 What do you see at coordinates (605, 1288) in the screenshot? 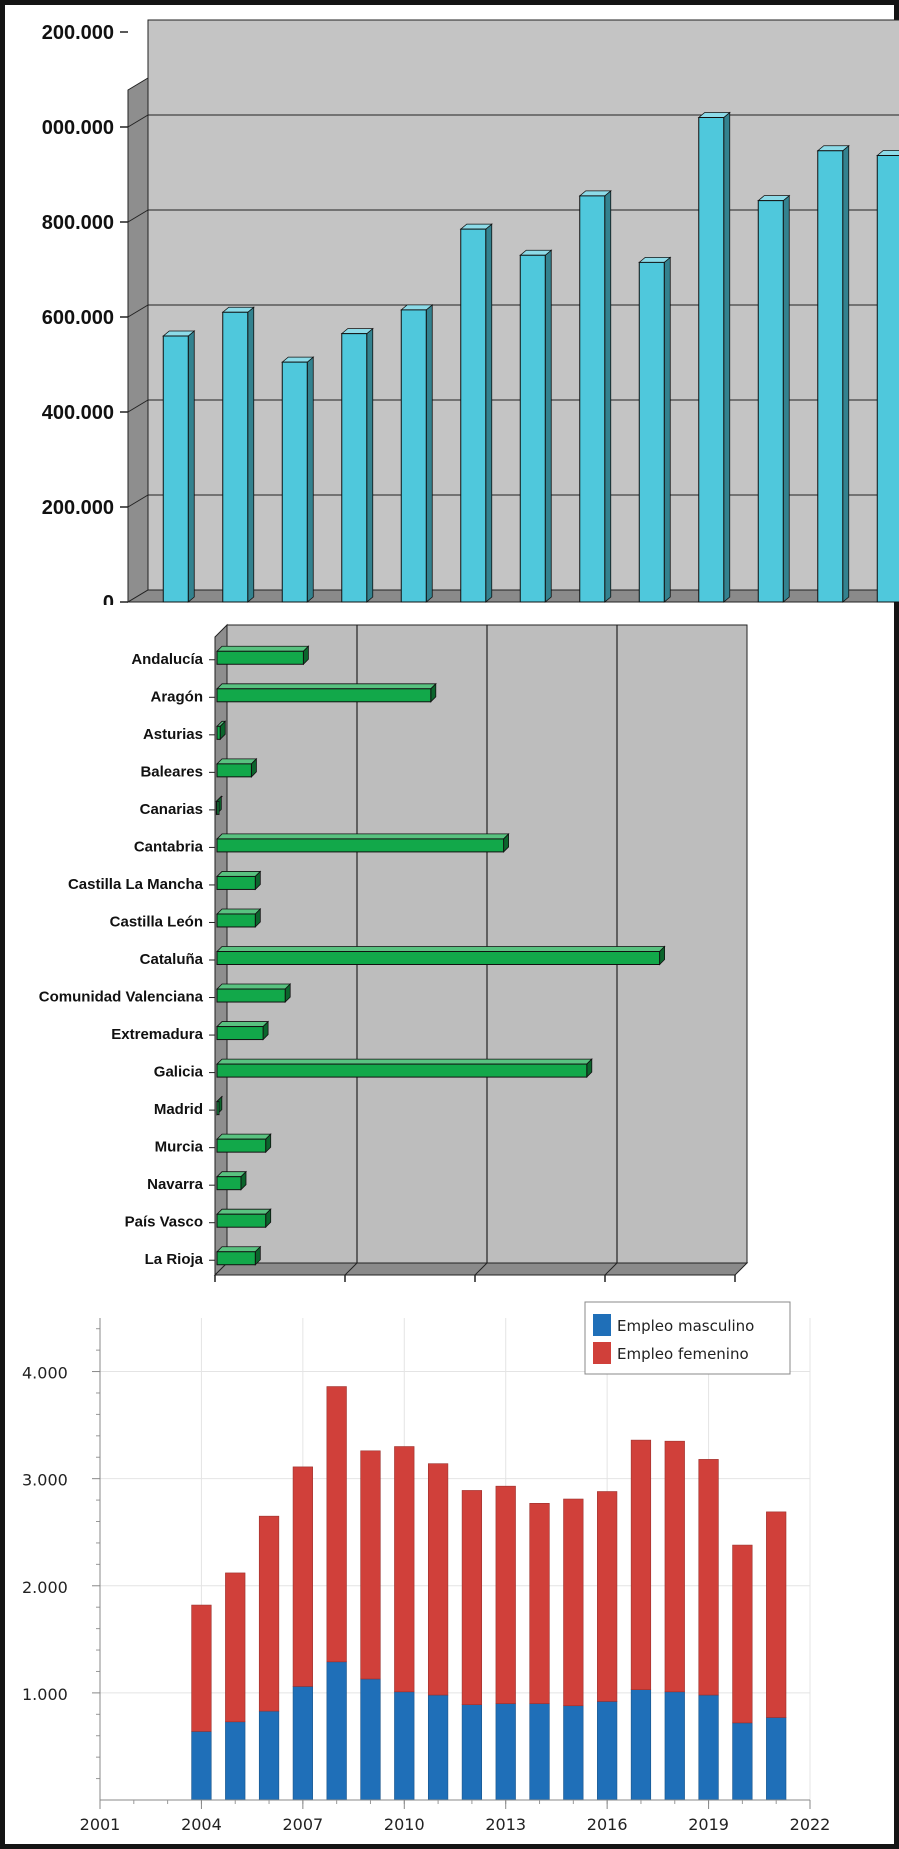
I see `x-tick-label: 150.000` at bounding box center [605, 1288].